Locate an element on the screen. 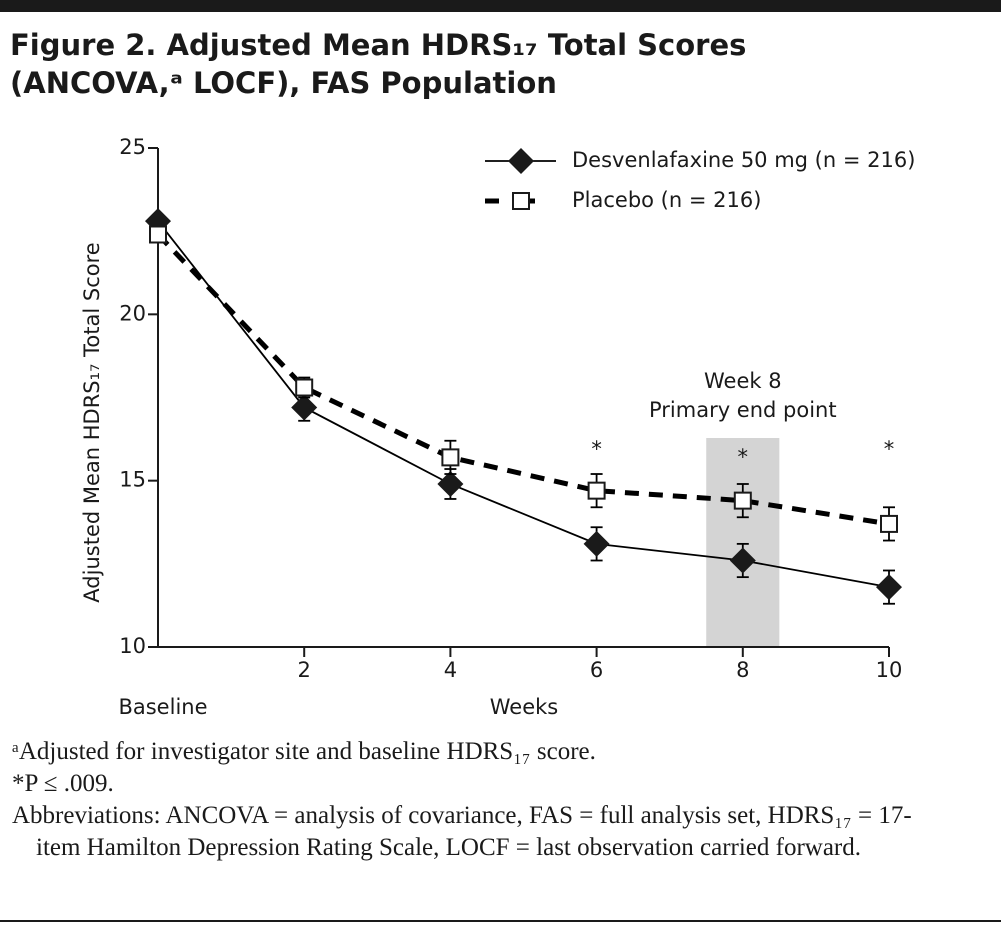 This screenshot has height=929, width=1001. y-axis-label: Adjusted Mean HDRS₁₇ Total Score is located at coordinates (92, 422).